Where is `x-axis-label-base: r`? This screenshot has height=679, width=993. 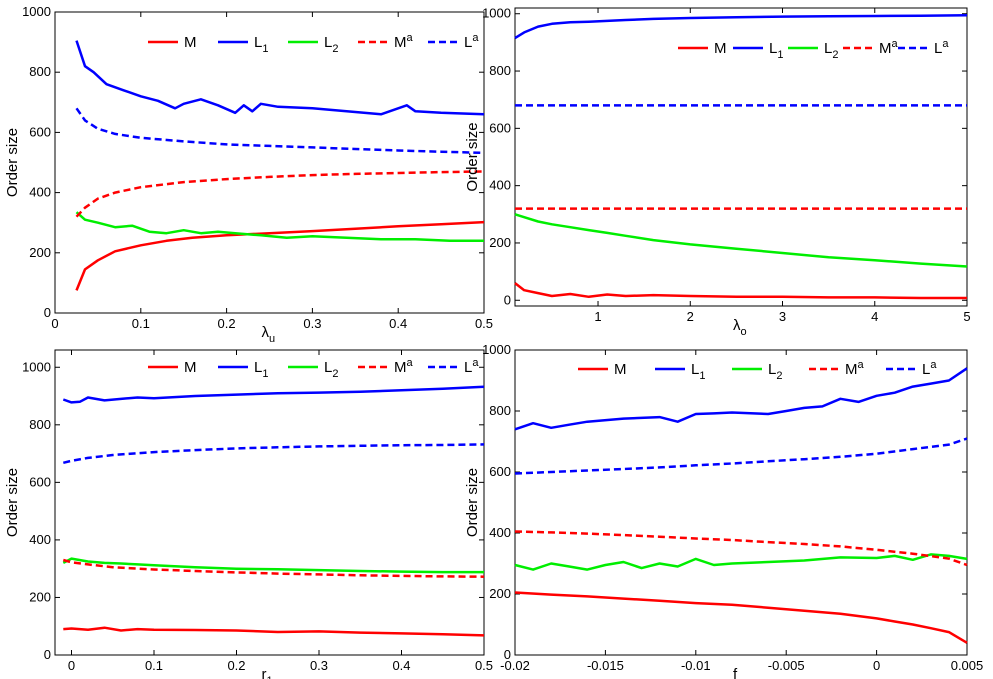 x-axis-label-base: r is located at coordinates (264, 672).